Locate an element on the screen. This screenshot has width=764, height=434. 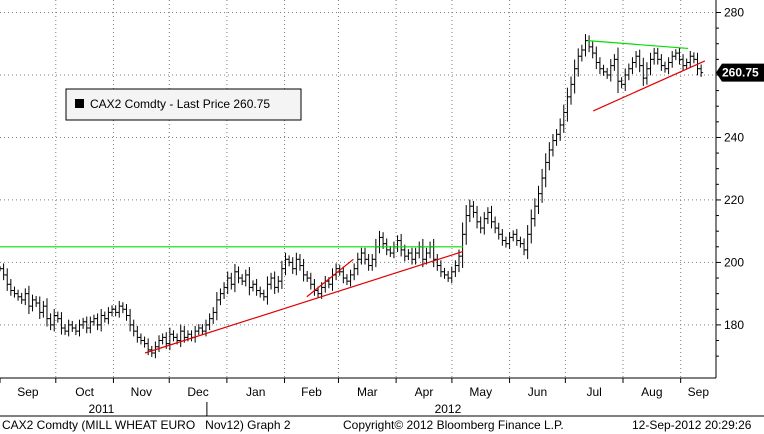
footer-center: Copyright© 2012 Bloomberg Finance L.P. is located at coordinates (453, 425).